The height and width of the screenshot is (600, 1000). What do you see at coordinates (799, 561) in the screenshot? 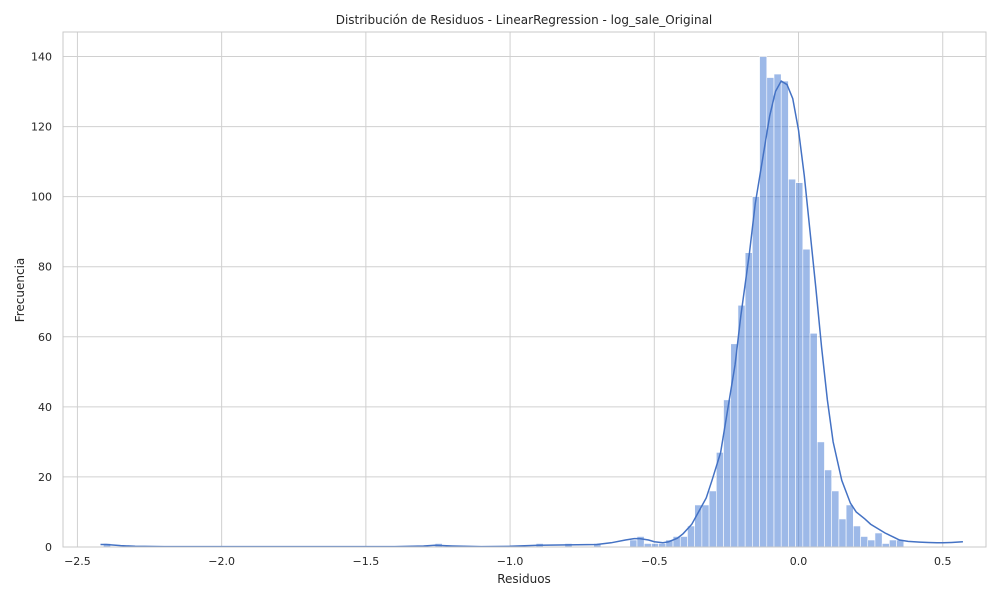
I see `x-tick-label: 0.0` at bounding box center [799, 561].